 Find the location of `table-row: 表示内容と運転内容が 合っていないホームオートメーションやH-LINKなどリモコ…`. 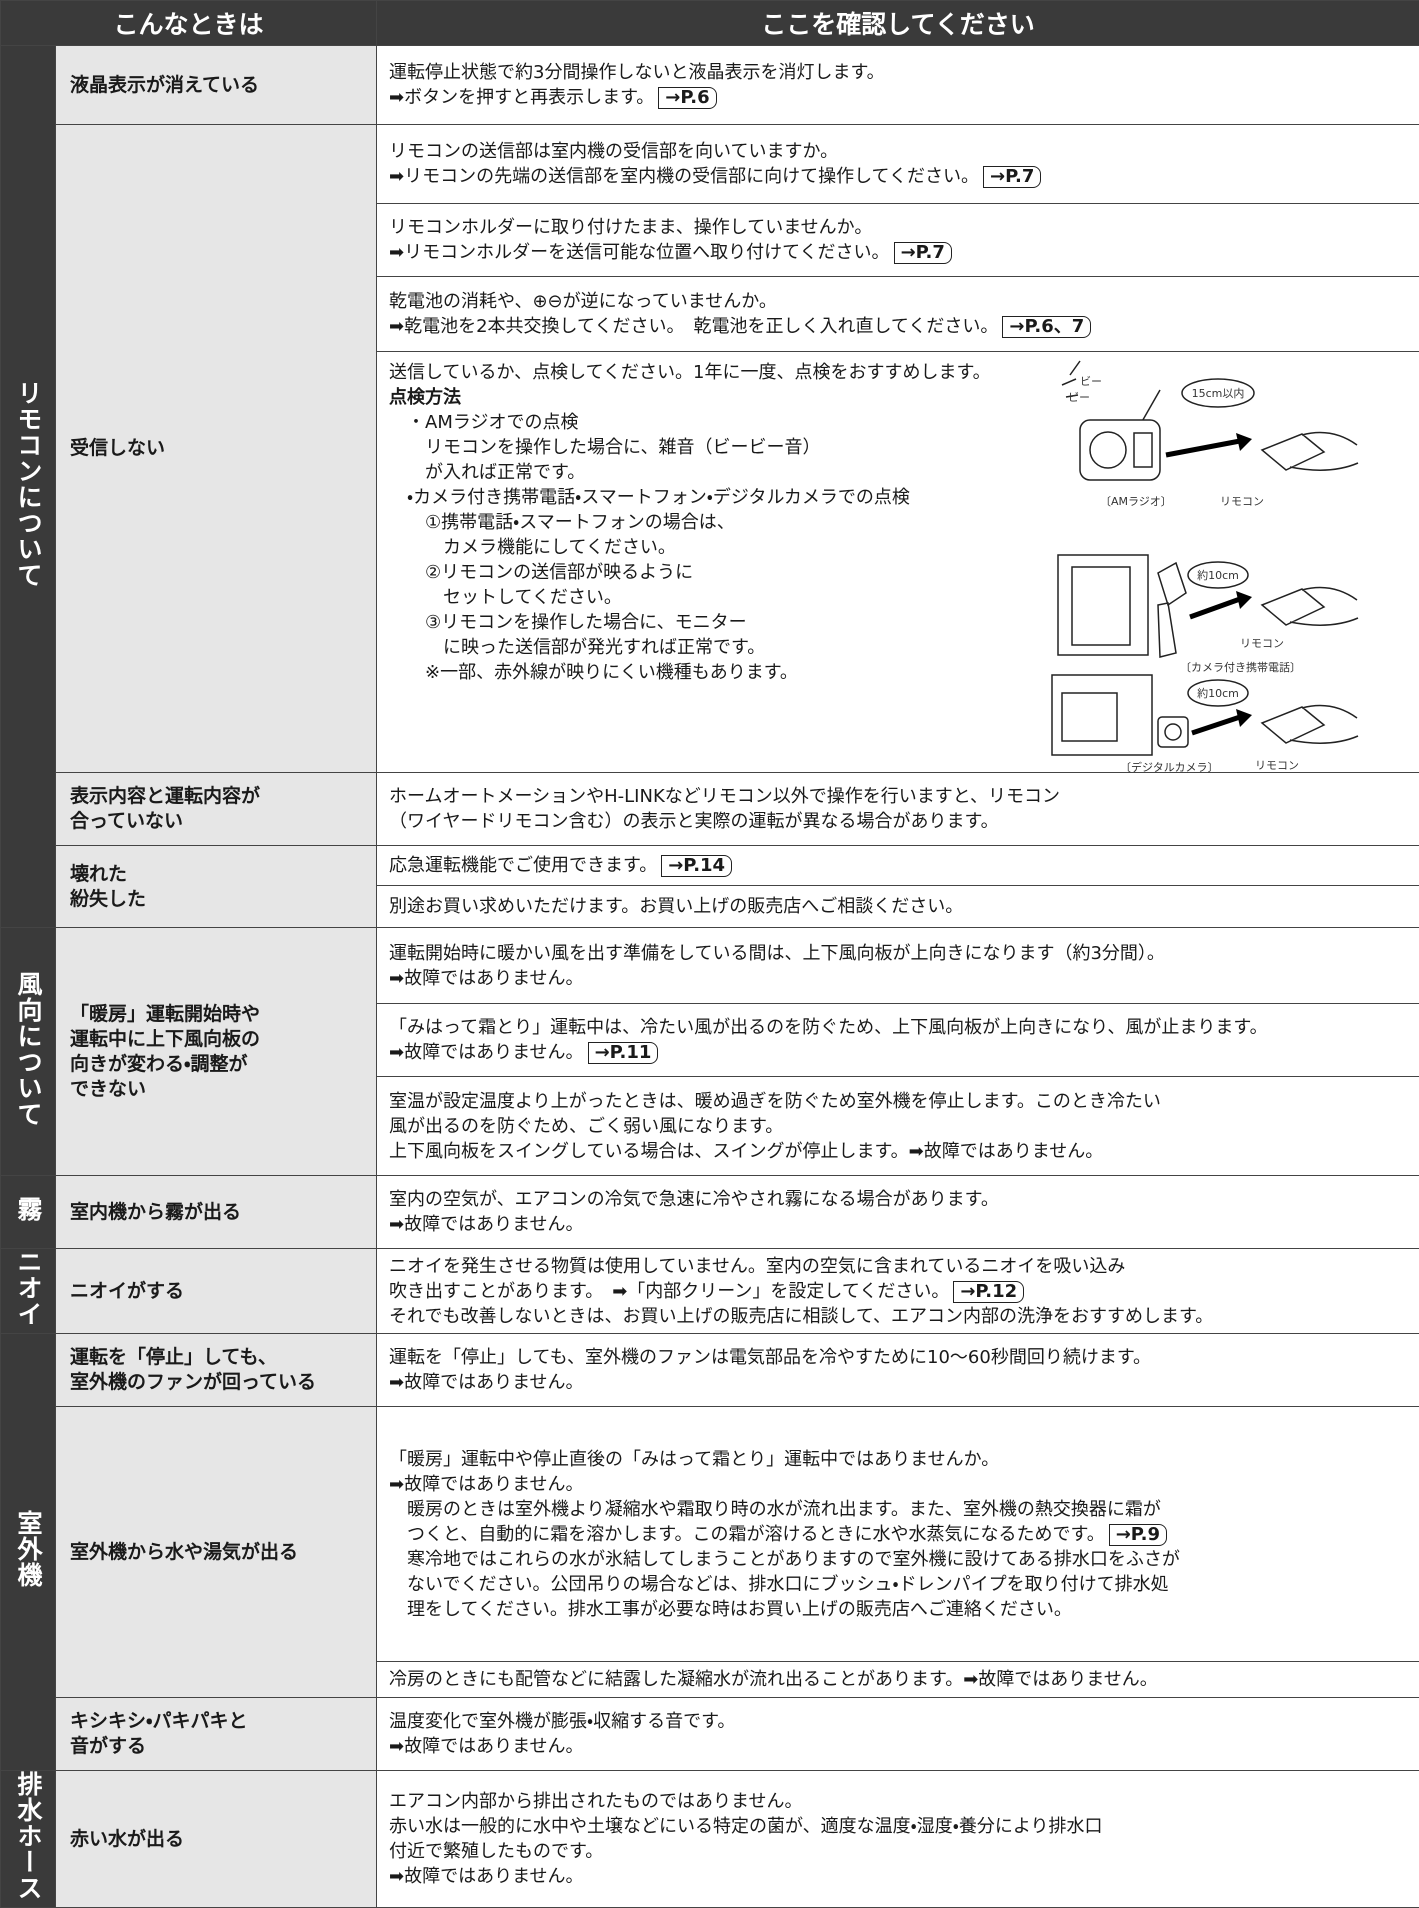

table-row: 表示内容と運転内容が 合っていないホームオートメーションやH-LINKなどリモコ… is located at coordinates (710, 809).